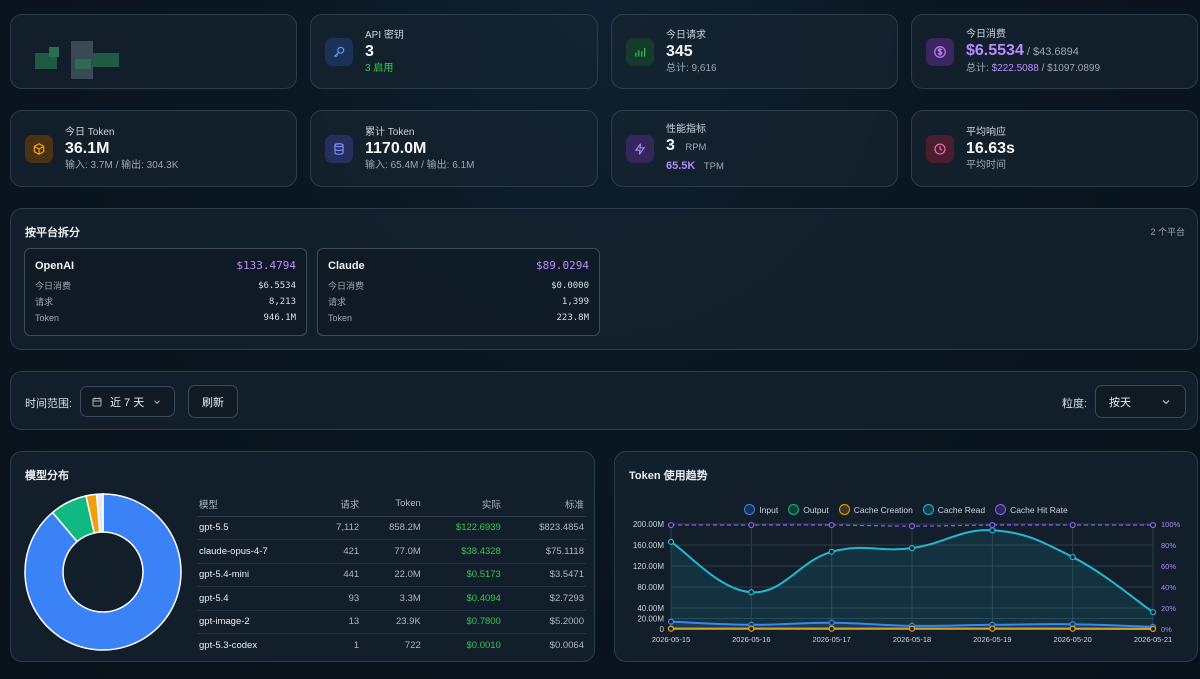 The width and height of the screenshot is (1200, 679). Describe the element at coordinates (420, 165) in the screenshot. I see `card-sub: 输入: 65.4M / 输出: 6.1M` at that location.